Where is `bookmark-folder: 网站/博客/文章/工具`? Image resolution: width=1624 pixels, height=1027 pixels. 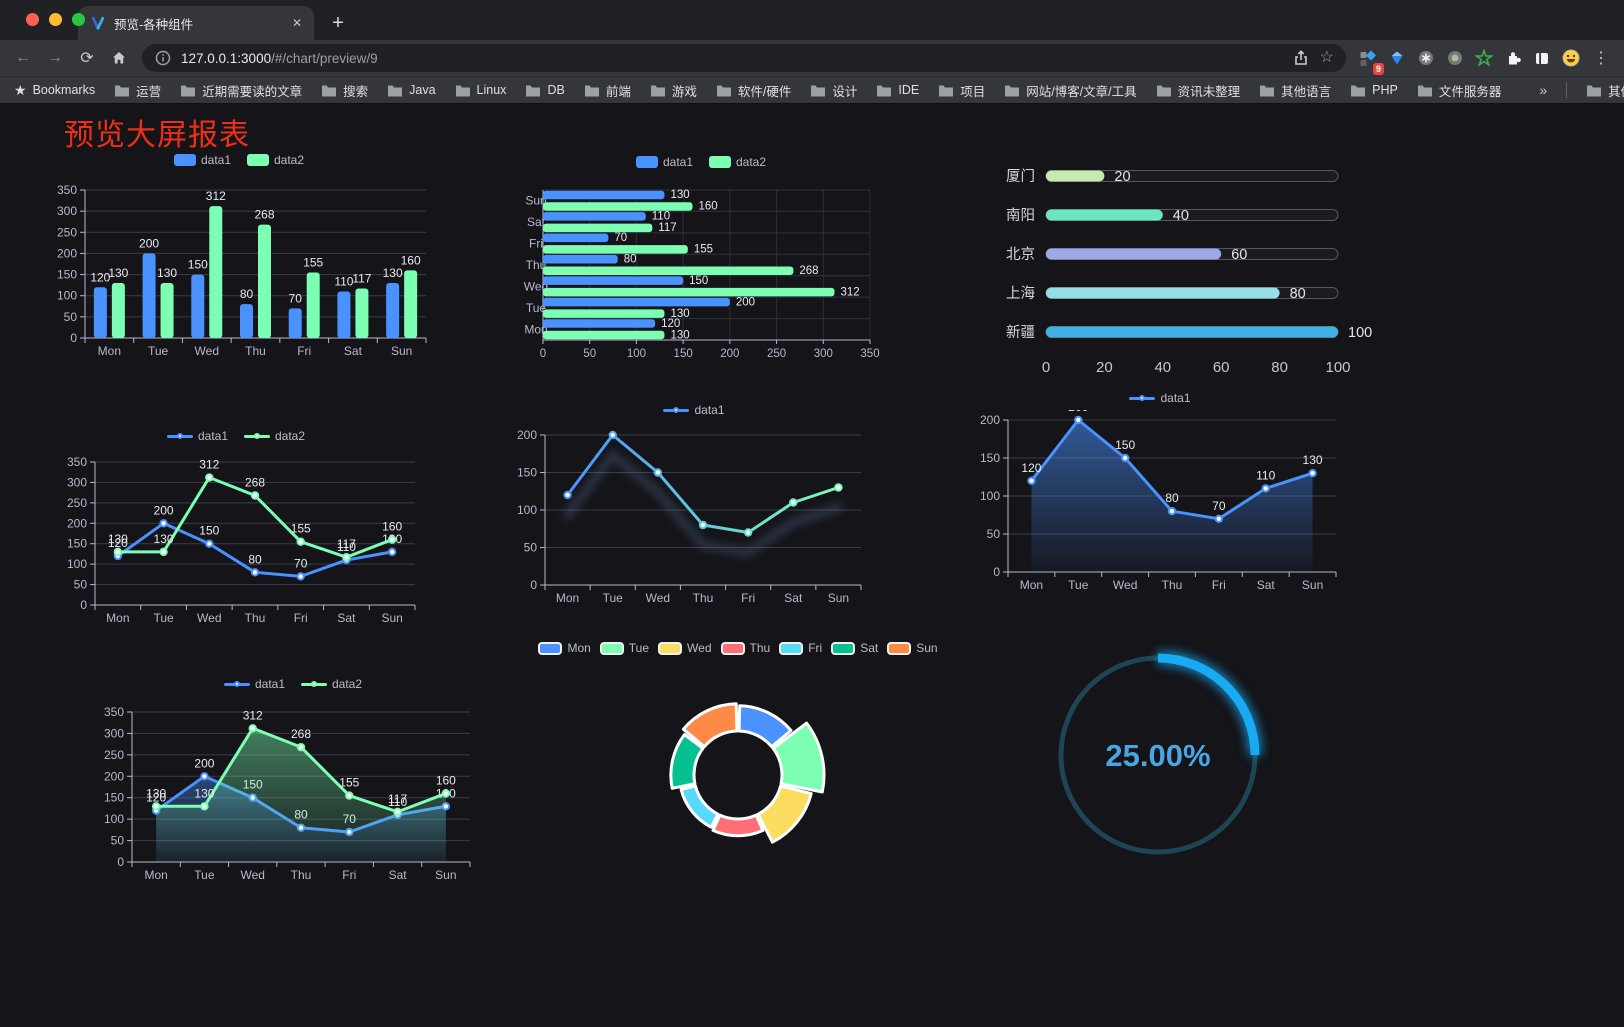
bookmark-folder: 网站/博客/文章/工具 is located at coordinates (1070, 90).